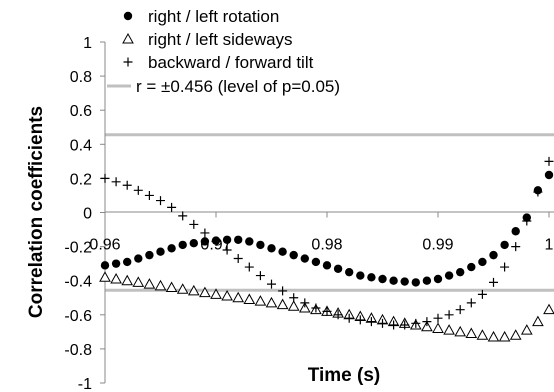  I want to click on y-tick-label: -0.6, so click(78, 316).